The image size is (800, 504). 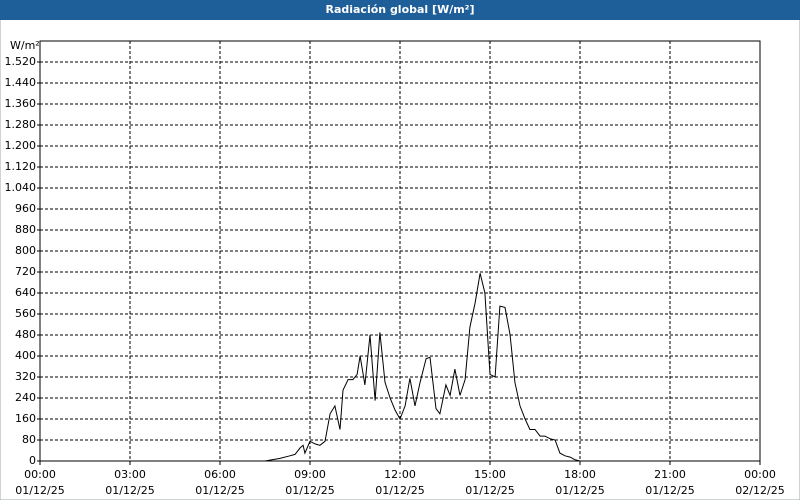 I want to click on y-tick-label: 1.520, so click(x=21, y=61).